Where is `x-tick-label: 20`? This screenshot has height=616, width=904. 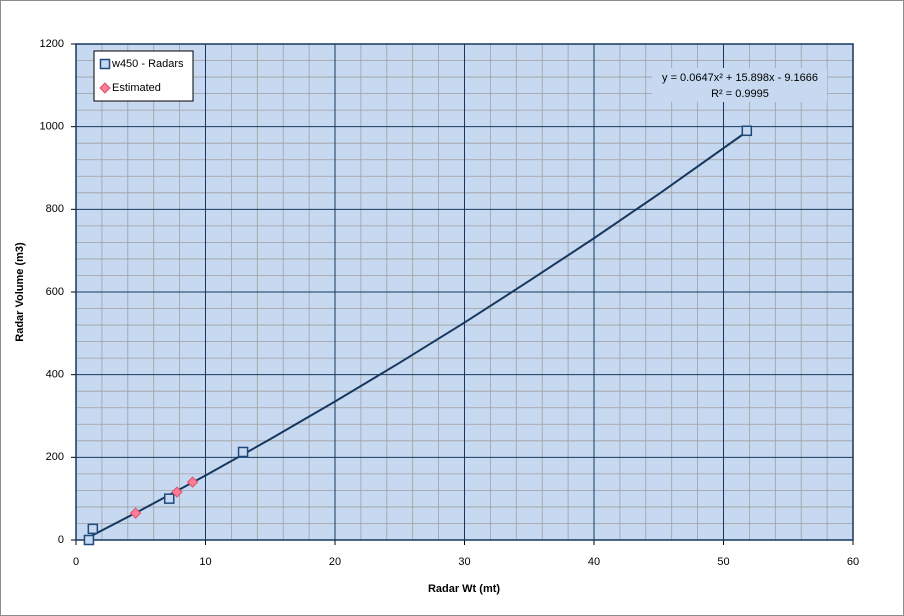
x-tick-label: 20 is located at coordinates (335, 562).